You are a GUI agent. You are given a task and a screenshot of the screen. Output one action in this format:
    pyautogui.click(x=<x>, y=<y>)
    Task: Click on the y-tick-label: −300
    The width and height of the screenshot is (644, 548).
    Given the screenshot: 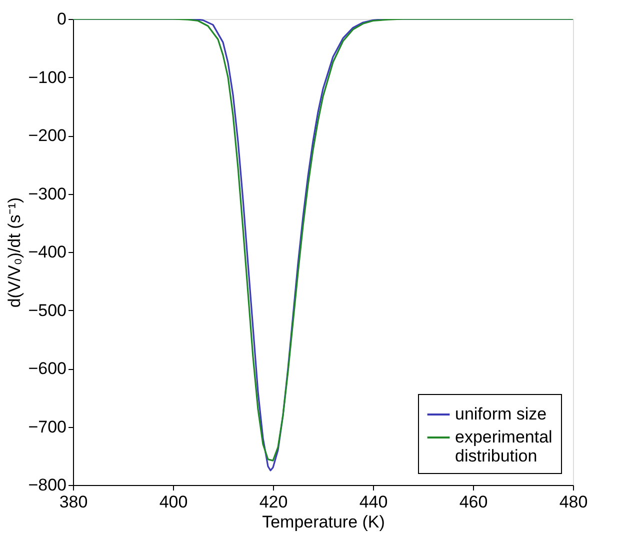 What is the action you would take?
    pyautogui.click(x=47, y=194)
    